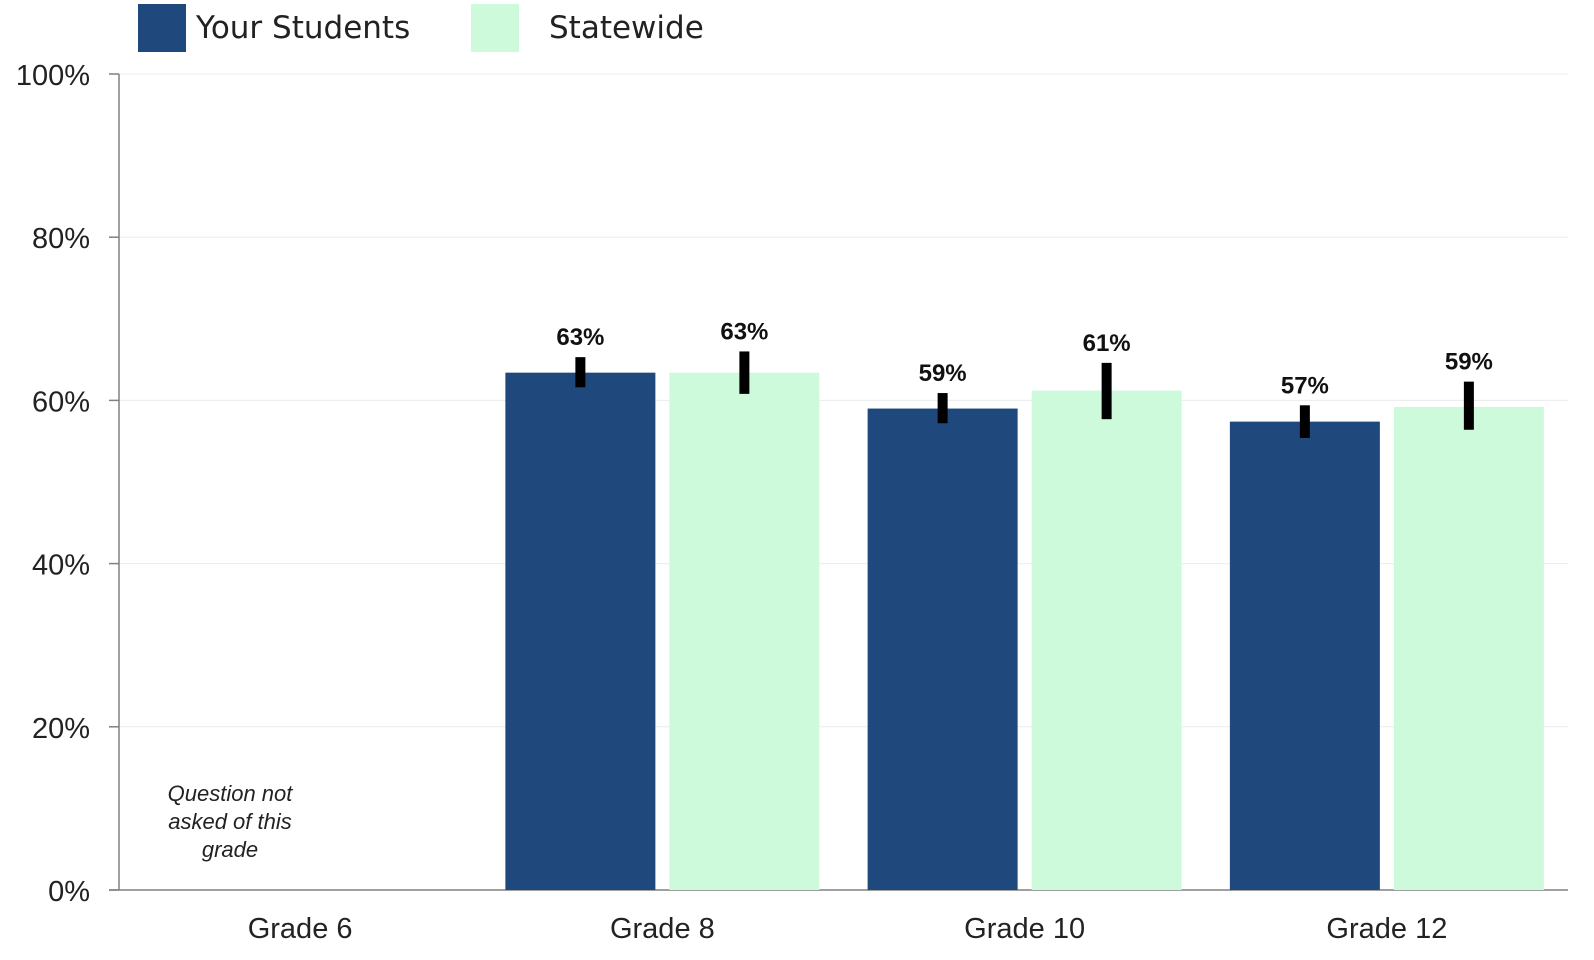 This screenshot has width=1594, height=960. I want to click on x-tick-label: Grade 8, so click(662, 929).